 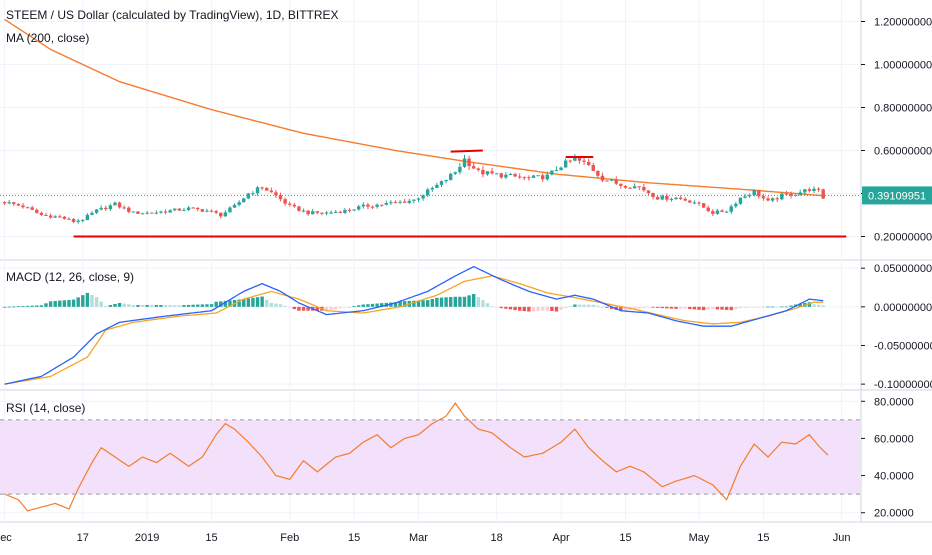 What do you see at coordinates (289, 538) in the screenshot?
I see `x-tick-label: Feb` at bounding box center [289, 538].